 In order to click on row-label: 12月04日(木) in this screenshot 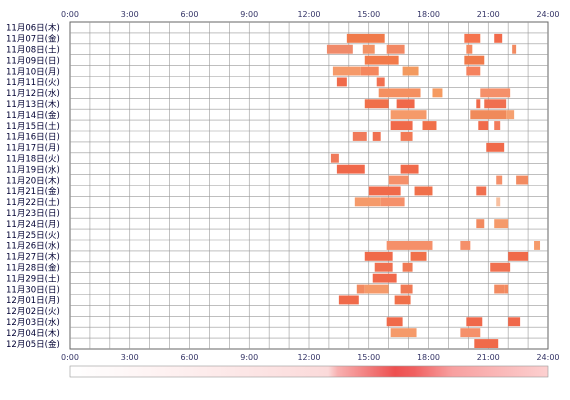, I will do `click(33, 333)`.